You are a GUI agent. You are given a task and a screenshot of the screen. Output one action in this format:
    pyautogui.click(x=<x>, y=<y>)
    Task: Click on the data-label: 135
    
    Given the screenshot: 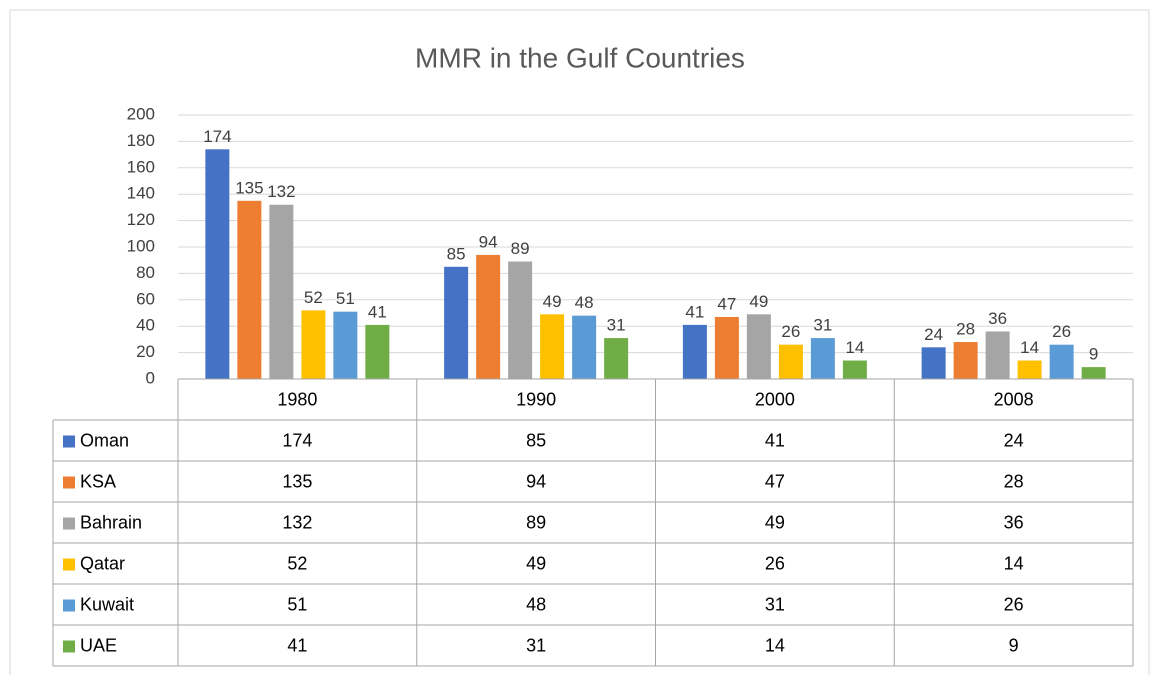 What is the action you would take?
    pyautogui.click(x=249, y=187)
    